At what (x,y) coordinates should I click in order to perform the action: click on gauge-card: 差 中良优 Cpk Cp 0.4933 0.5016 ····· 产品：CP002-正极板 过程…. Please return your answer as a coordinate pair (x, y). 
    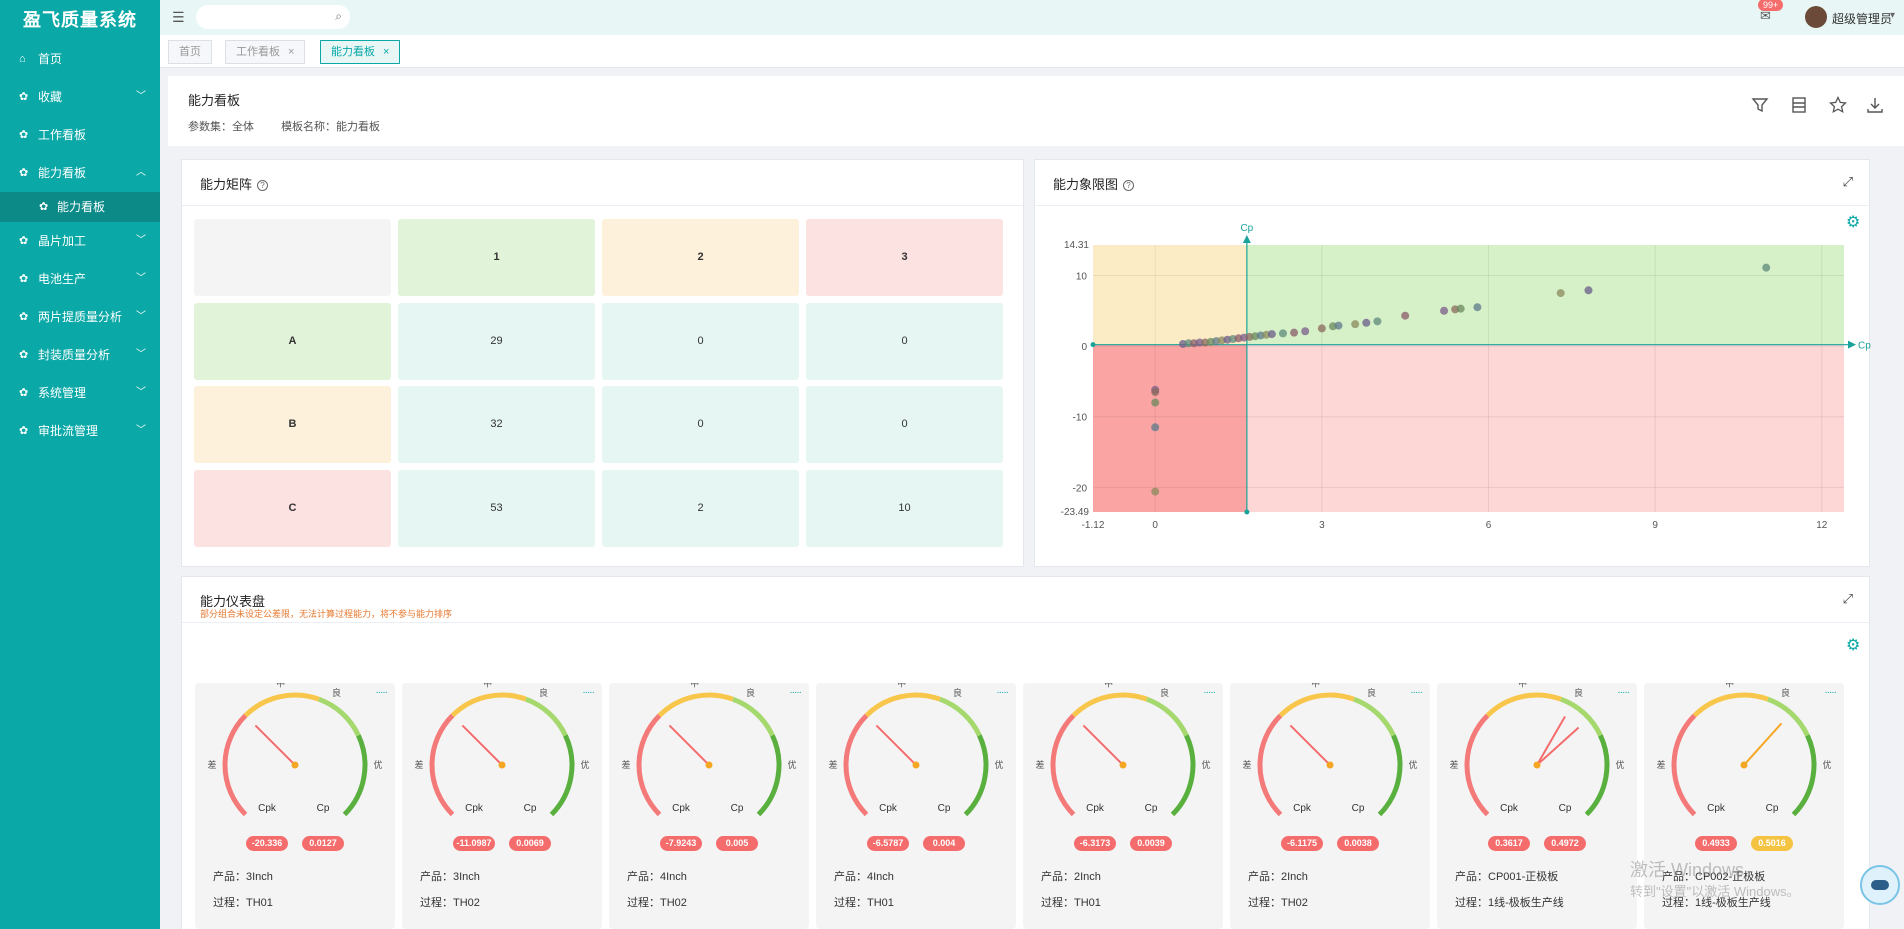
    Looking at the image, I should click on (1744, 806).